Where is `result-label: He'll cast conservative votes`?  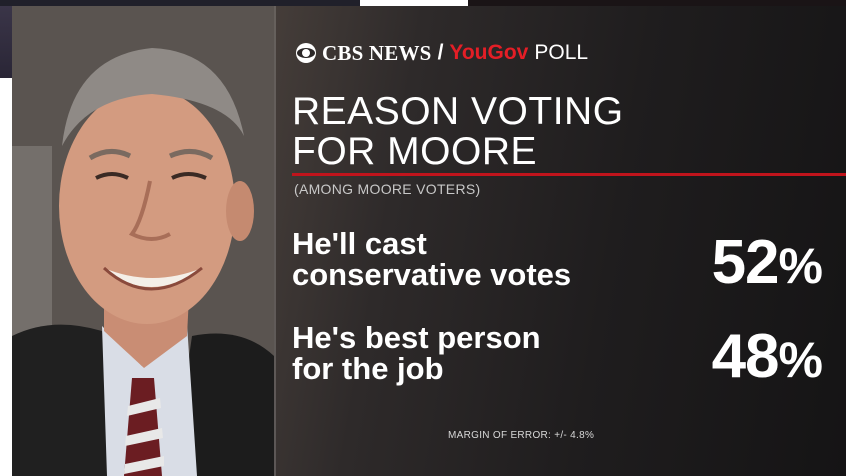 result-label: He'll cast conservative votes is located at coordinates (457, 259).